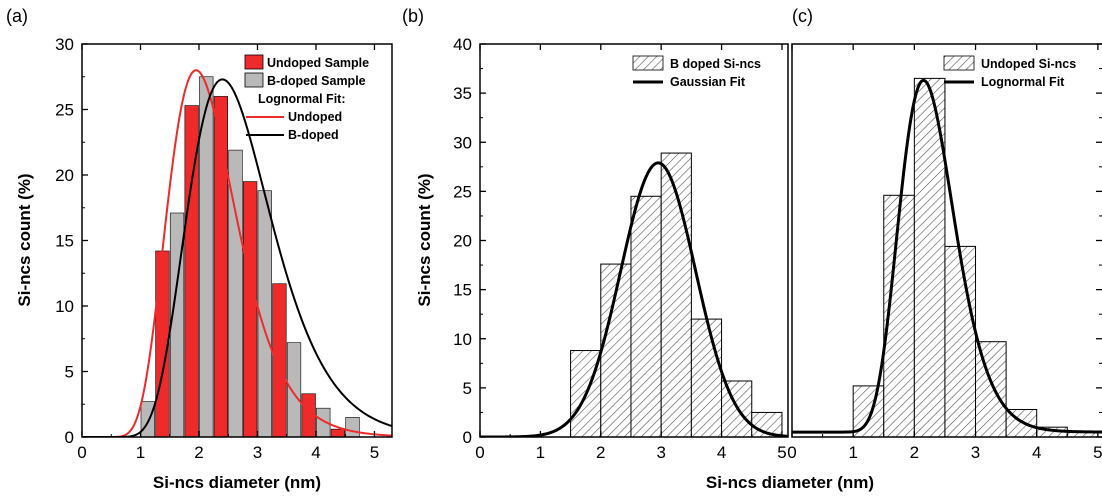 The height and width of the screenshot is (496, 1102). I want to click on legend-fit-title: Lognormal Fit:, so click(302, 99).